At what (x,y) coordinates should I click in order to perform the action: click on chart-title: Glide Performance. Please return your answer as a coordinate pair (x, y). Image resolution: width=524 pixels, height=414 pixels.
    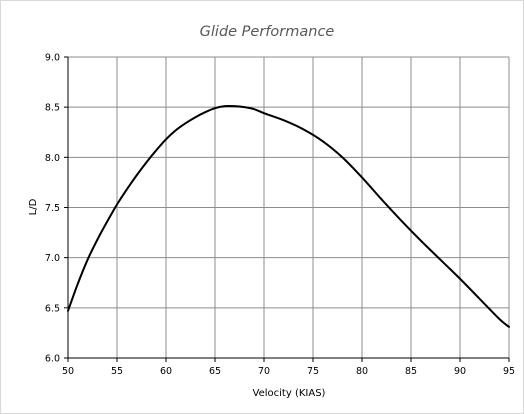
    Looking at the image, I should click on (267, 32).